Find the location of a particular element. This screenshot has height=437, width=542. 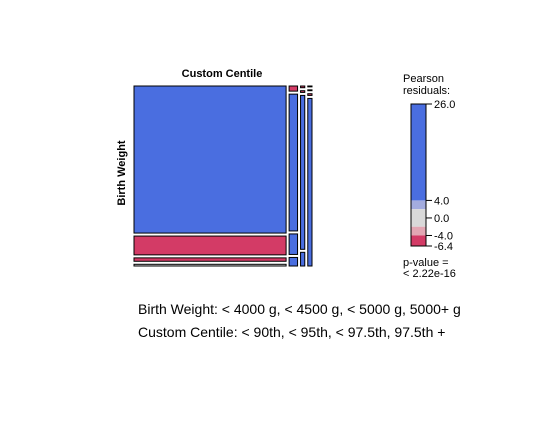

p-value-label: p-value = is located at coordinates (426, 263).